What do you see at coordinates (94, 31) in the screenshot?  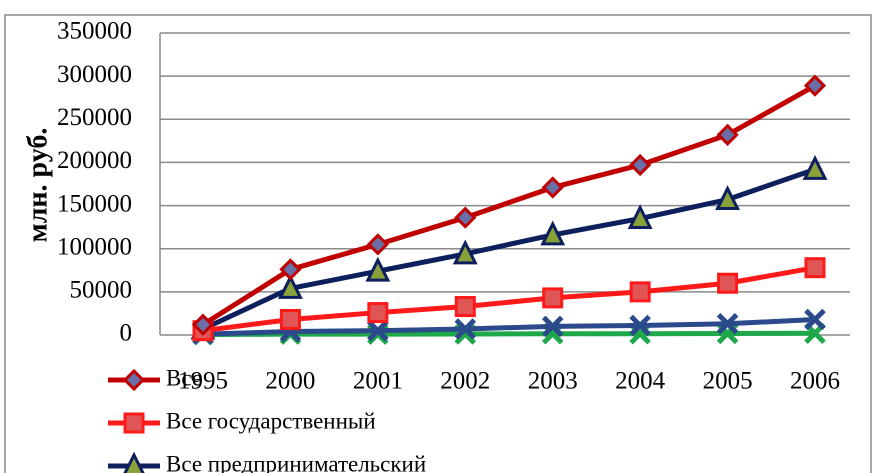 I see `y-tick-label: 350000` at bounding box center [94, 31].